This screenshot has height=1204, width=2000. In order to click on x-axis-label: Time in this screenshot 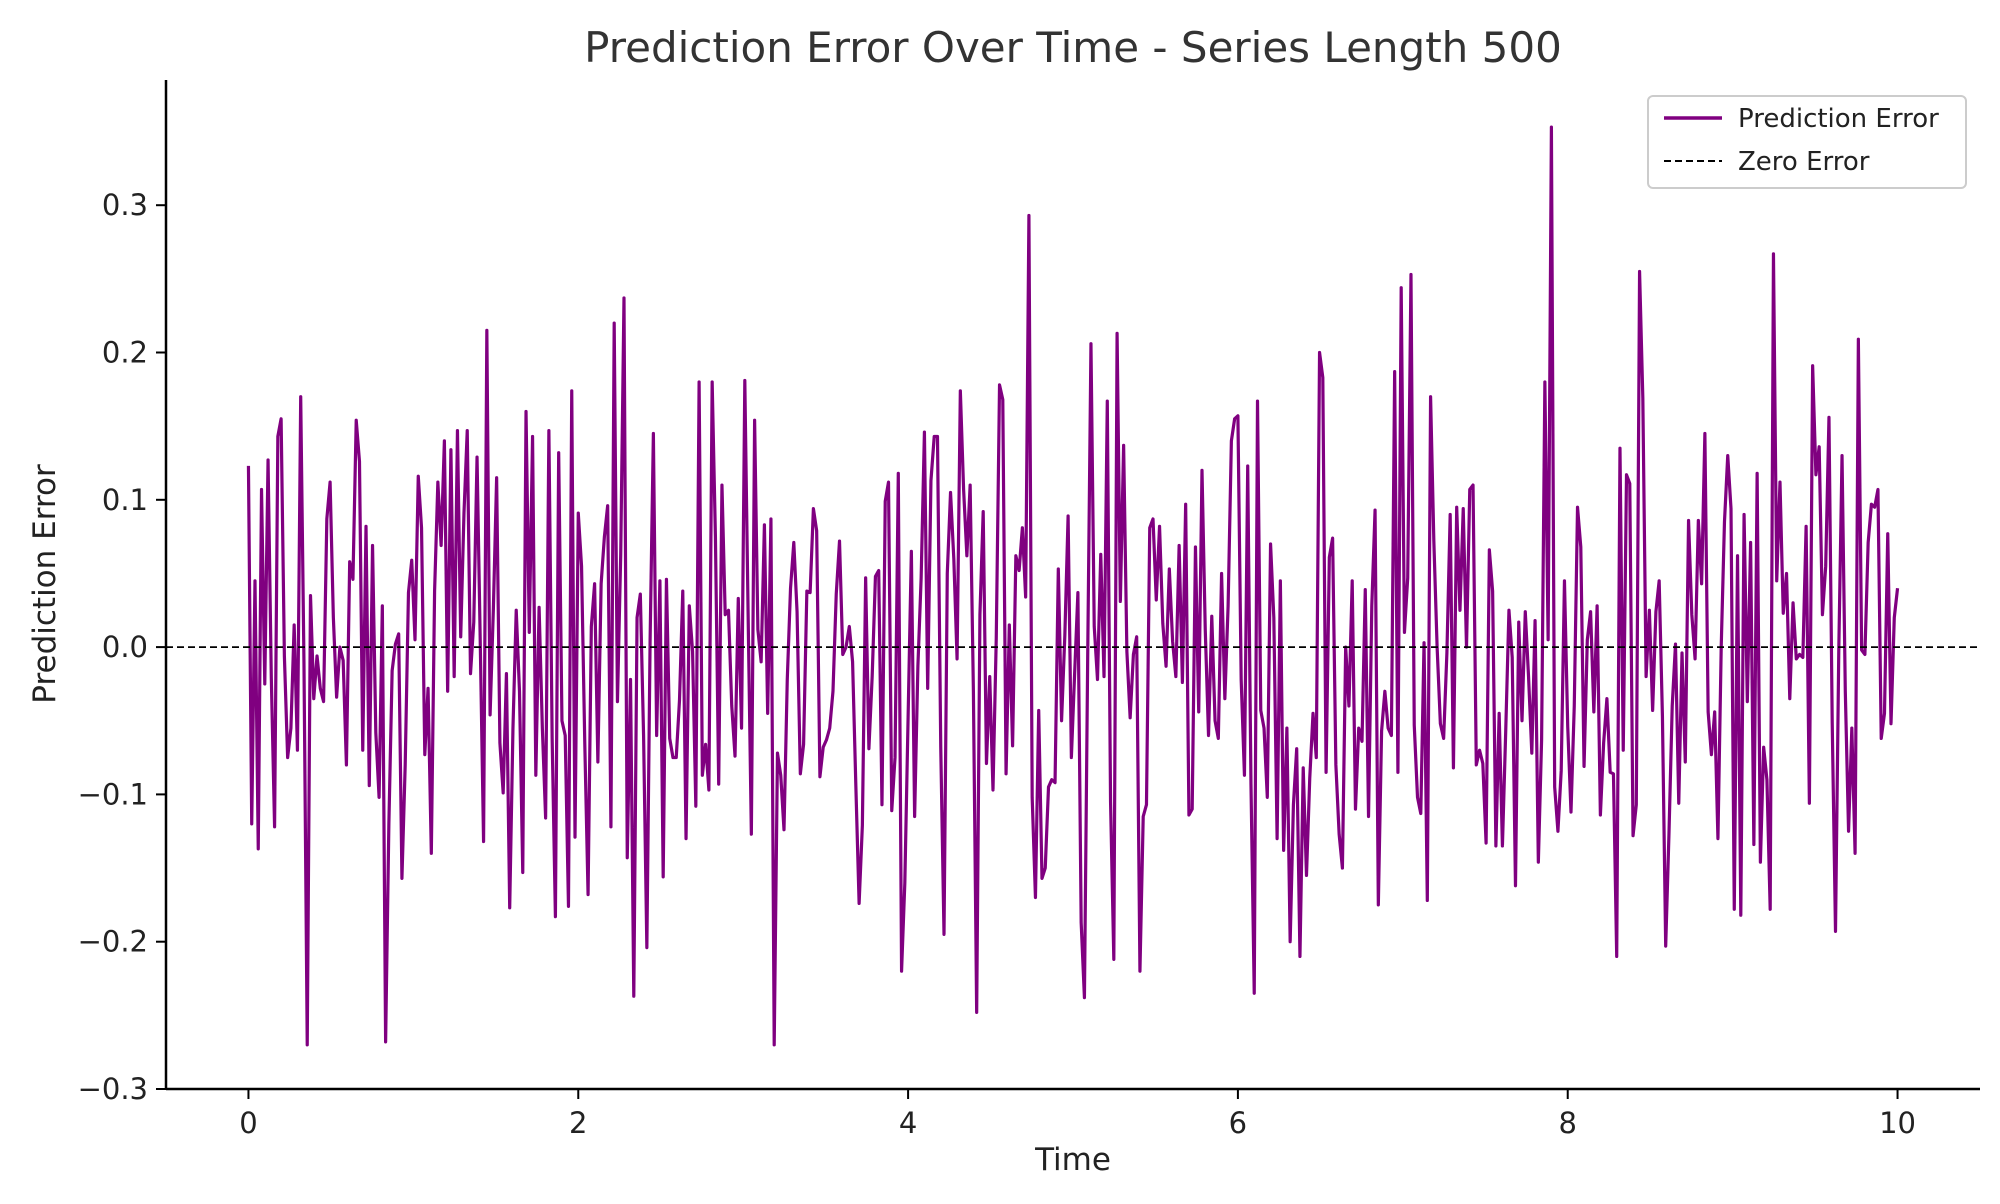, I will do `click(1072, 1160)`.